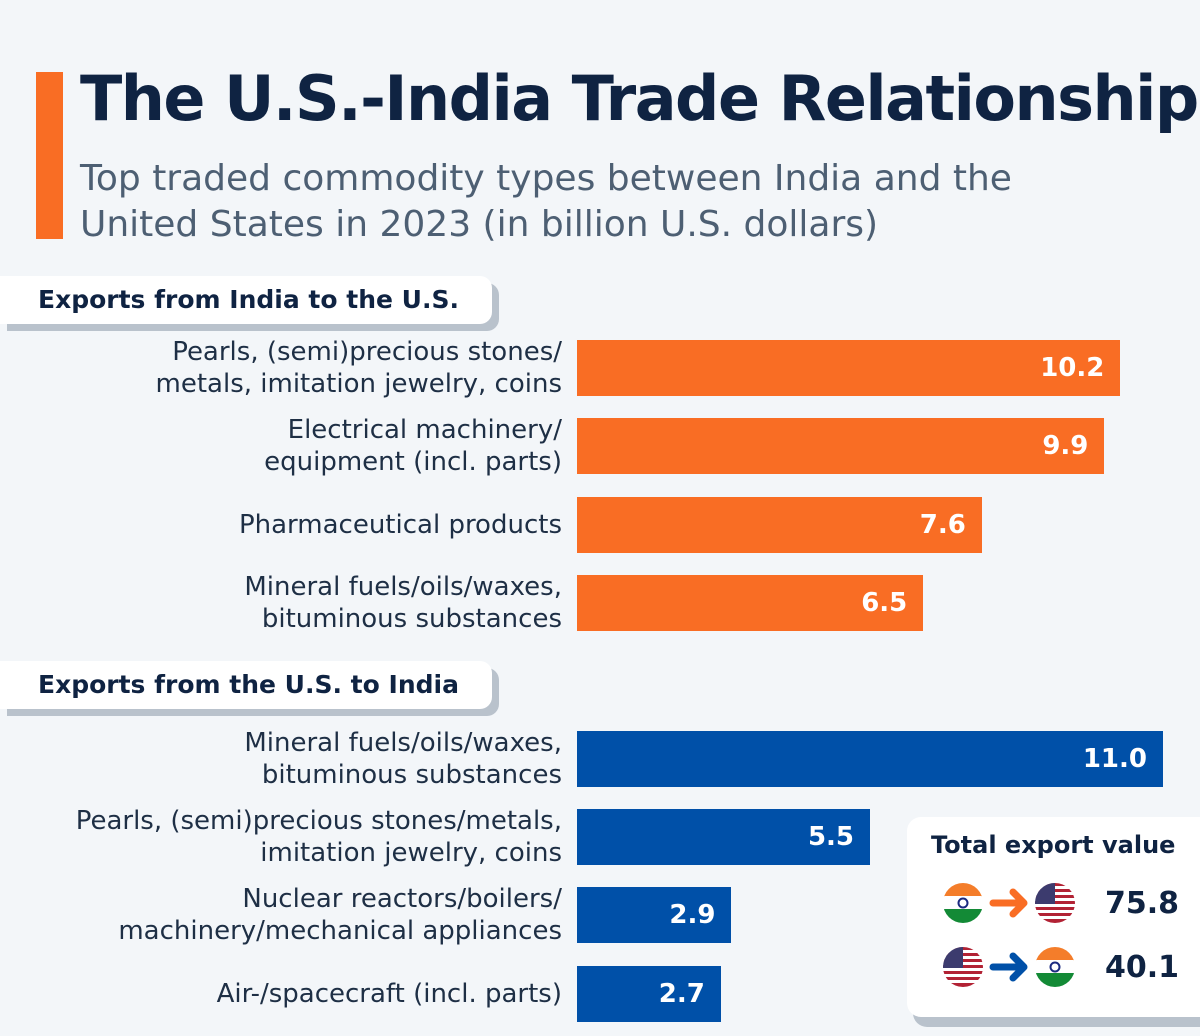 The image size is (1200, 1036). Describe the element at coordinates (1053, 845) in the screenshot. I see `total-export-title: Total export value` at that location.